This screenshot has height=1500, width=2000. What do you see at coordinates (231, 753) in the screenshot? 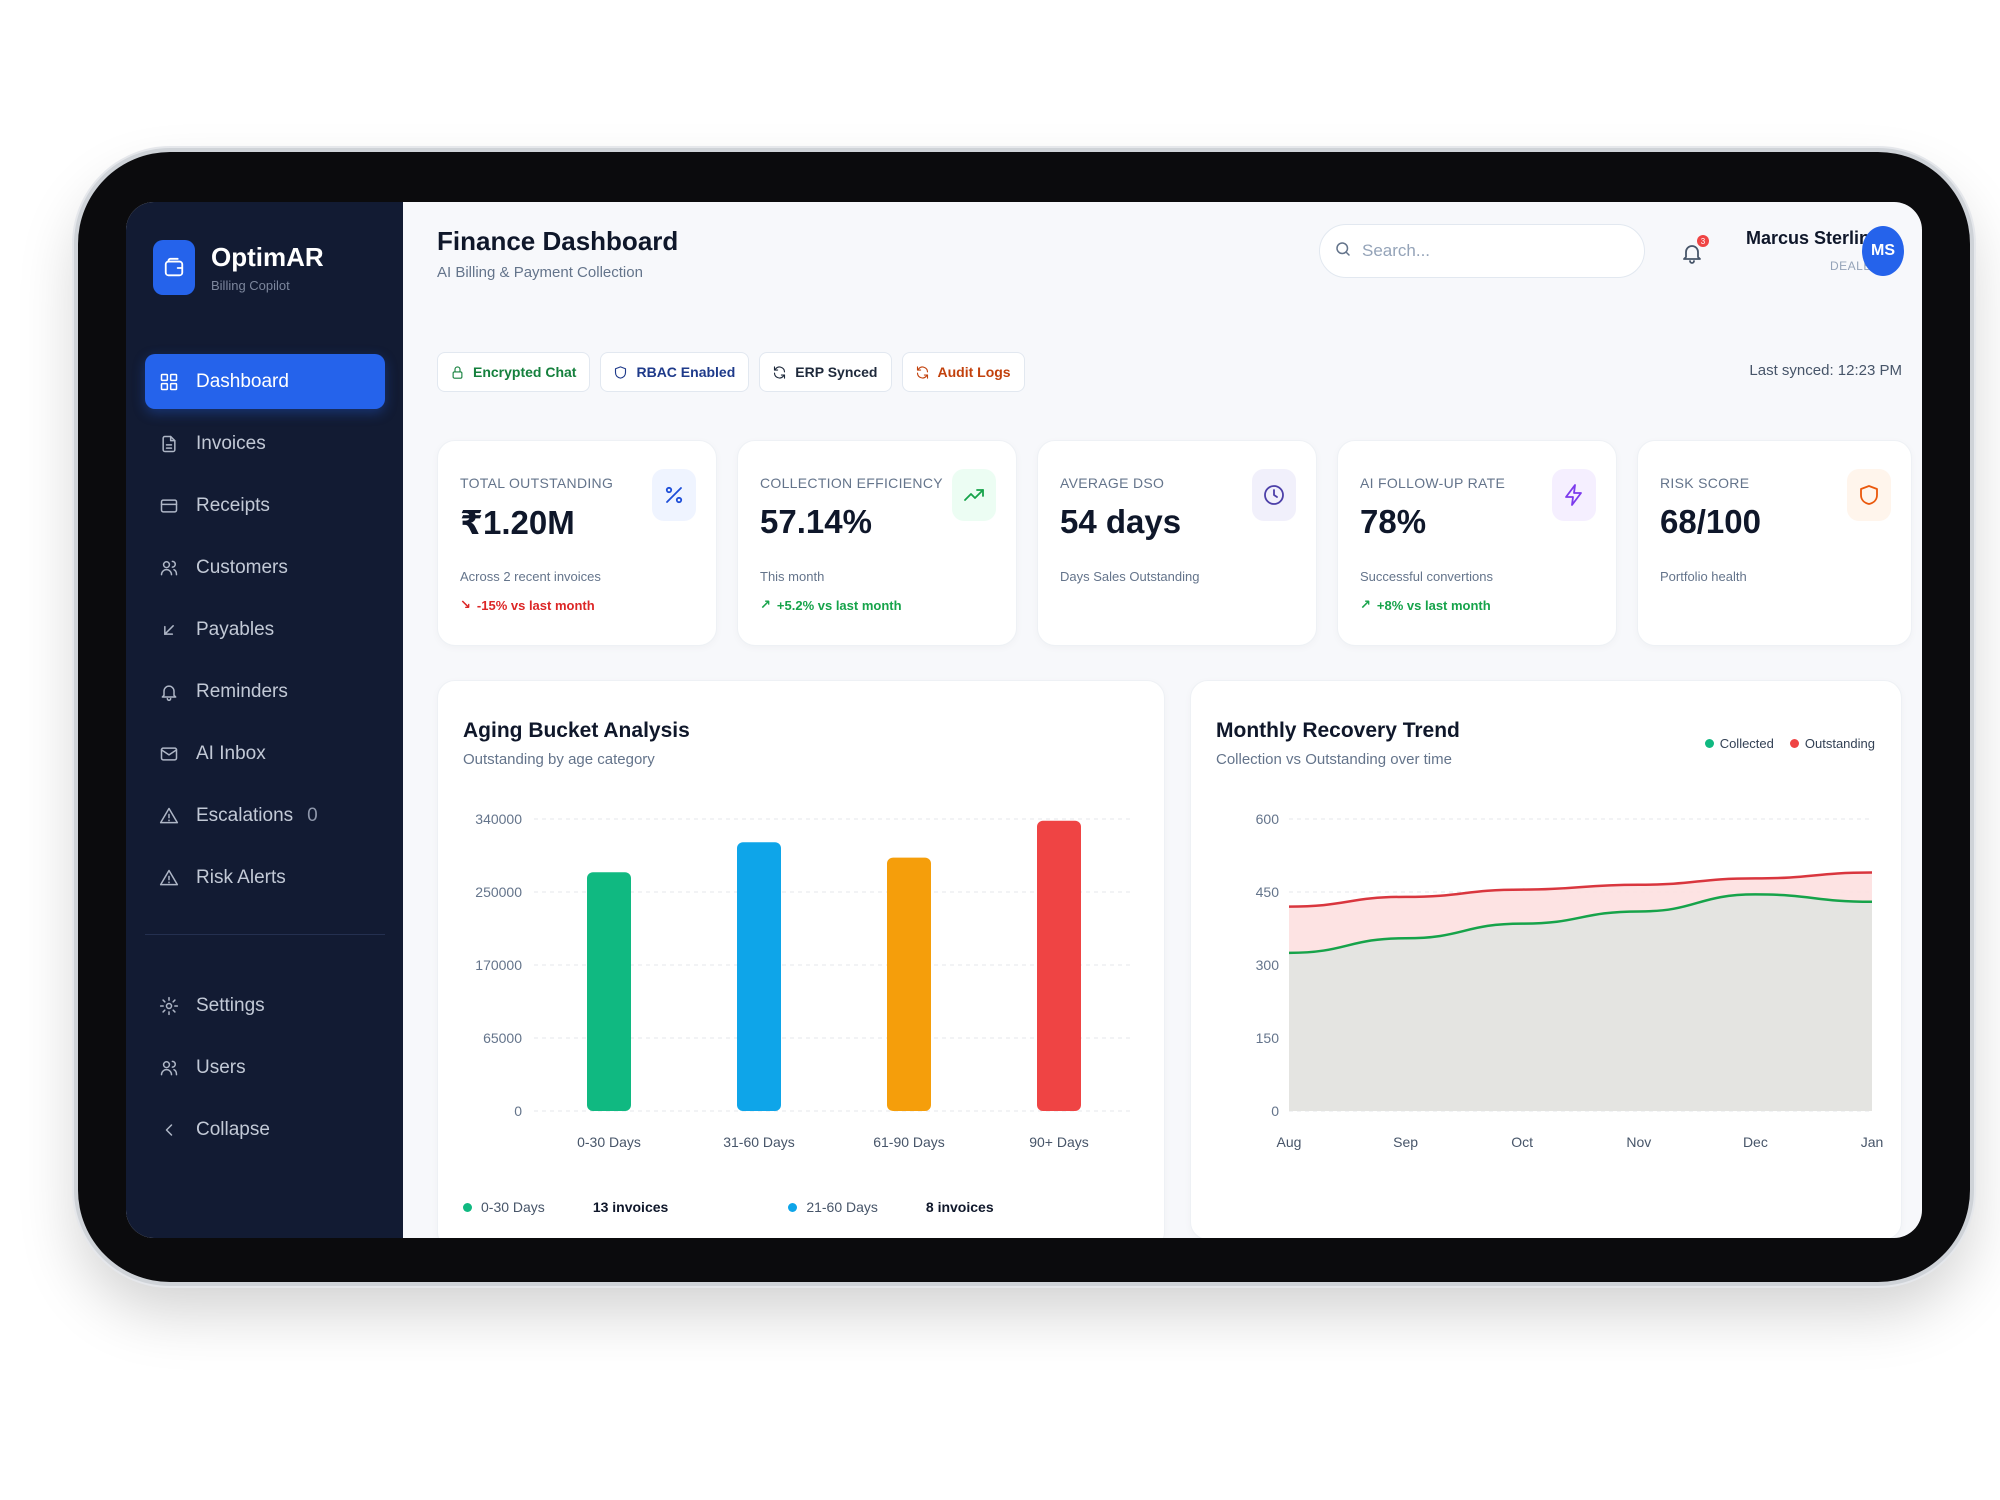
I see `sidebar-item-label: AI Inbox` at bounding box center [231, 753].